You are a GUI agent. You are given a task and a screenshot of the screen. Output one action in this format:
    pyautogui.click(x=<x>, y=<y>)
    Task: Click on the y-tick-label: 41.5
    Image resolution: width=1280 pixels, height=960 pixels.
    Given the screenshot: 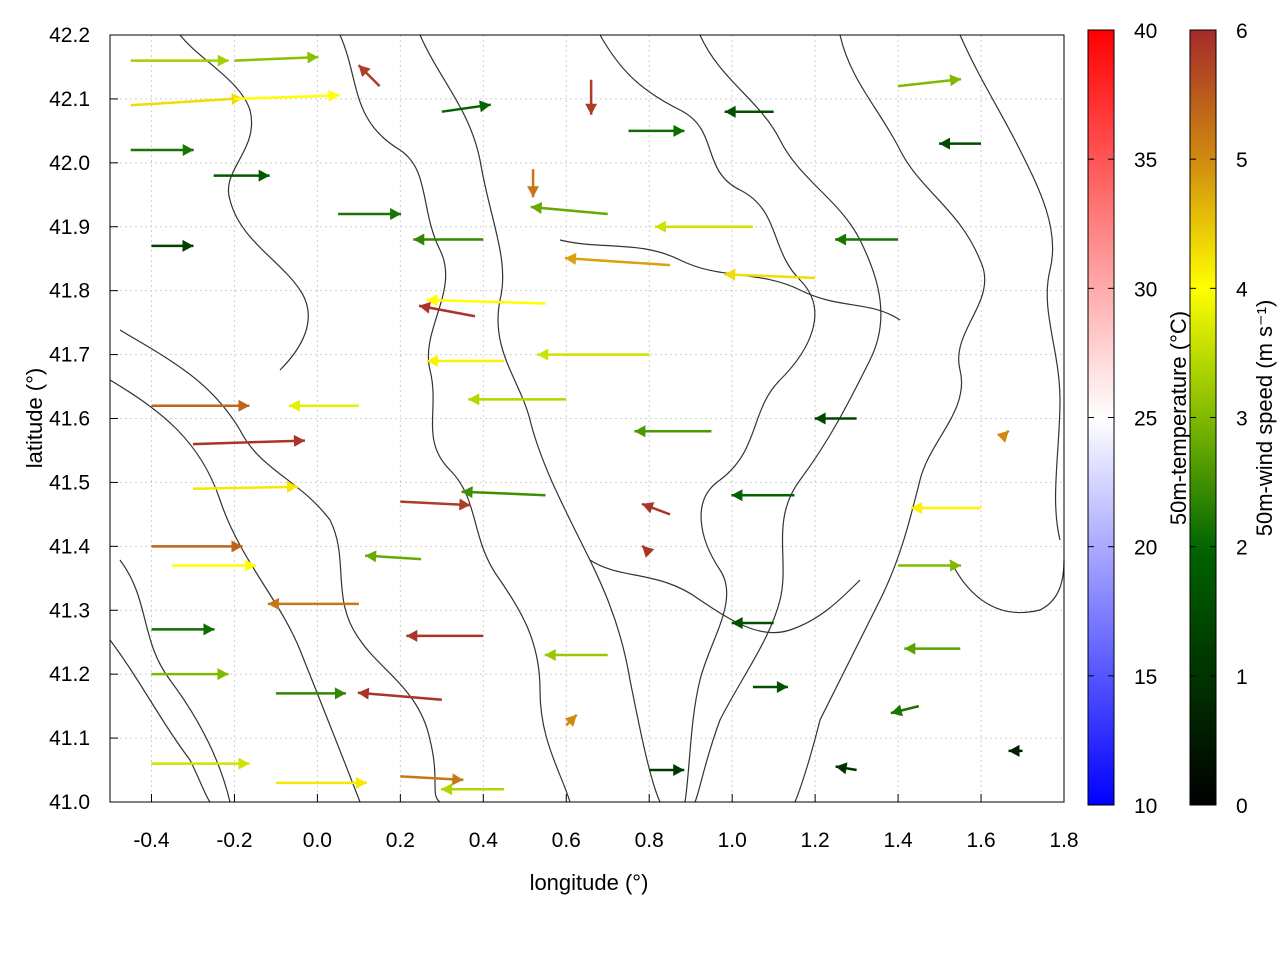 What is the action you would take?
    pyautogui.click(x=69, y=482)
    